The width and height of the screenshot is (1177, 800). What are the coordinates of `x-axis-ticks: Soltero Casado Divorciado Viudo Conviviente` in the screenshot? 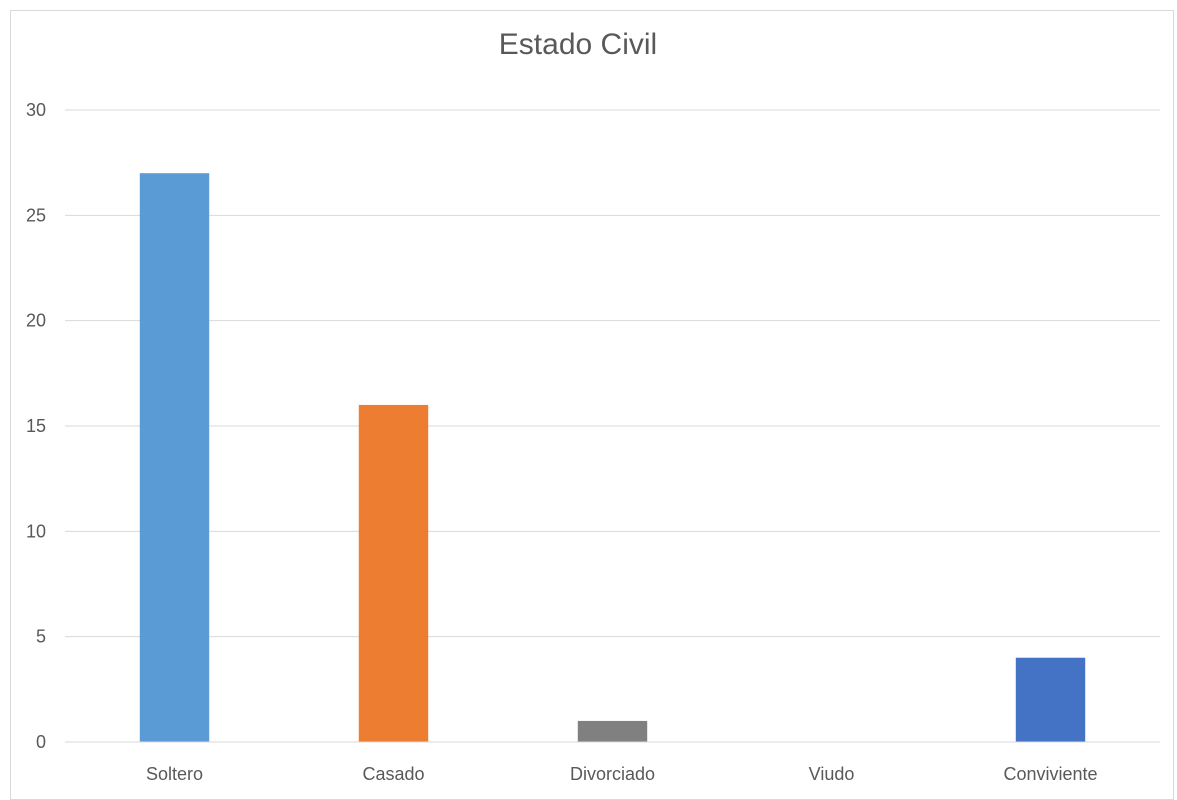 It's located at (622, 774).